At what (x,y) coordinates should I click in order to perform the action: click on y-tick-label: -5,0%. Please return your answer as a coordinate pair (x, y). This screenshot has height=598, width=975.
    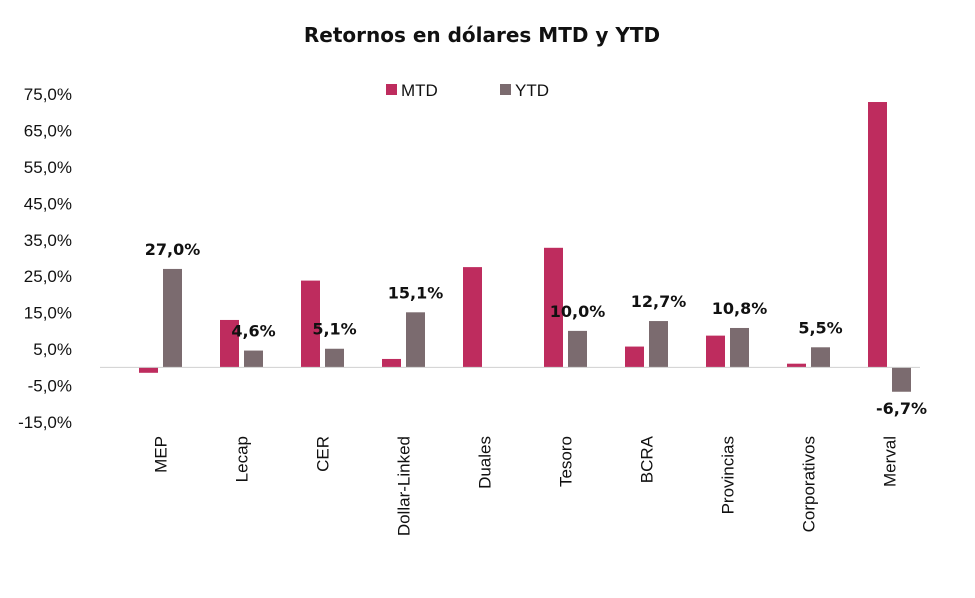
    Looking at the image, I should click on (50, 386).